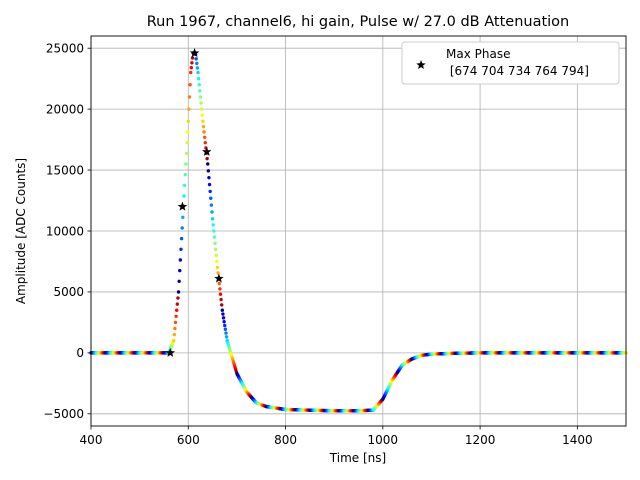  I want to click on legend-star-marker, so click(421, 65).